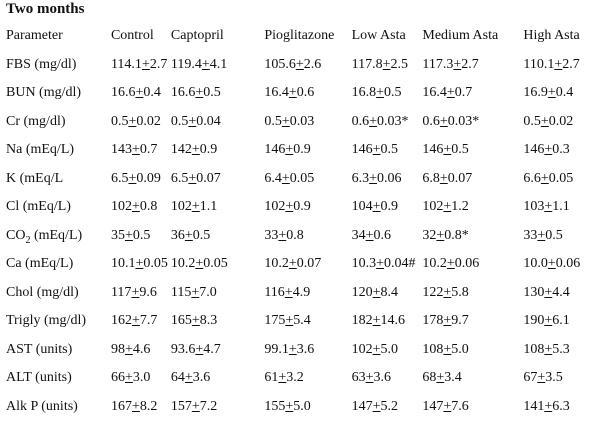 This screenshot has width=589, height=421. What do you see at coordinates (361, 121) in the screenshot?
I see `mean-value: 0.6` at bounding box center [361, 121].